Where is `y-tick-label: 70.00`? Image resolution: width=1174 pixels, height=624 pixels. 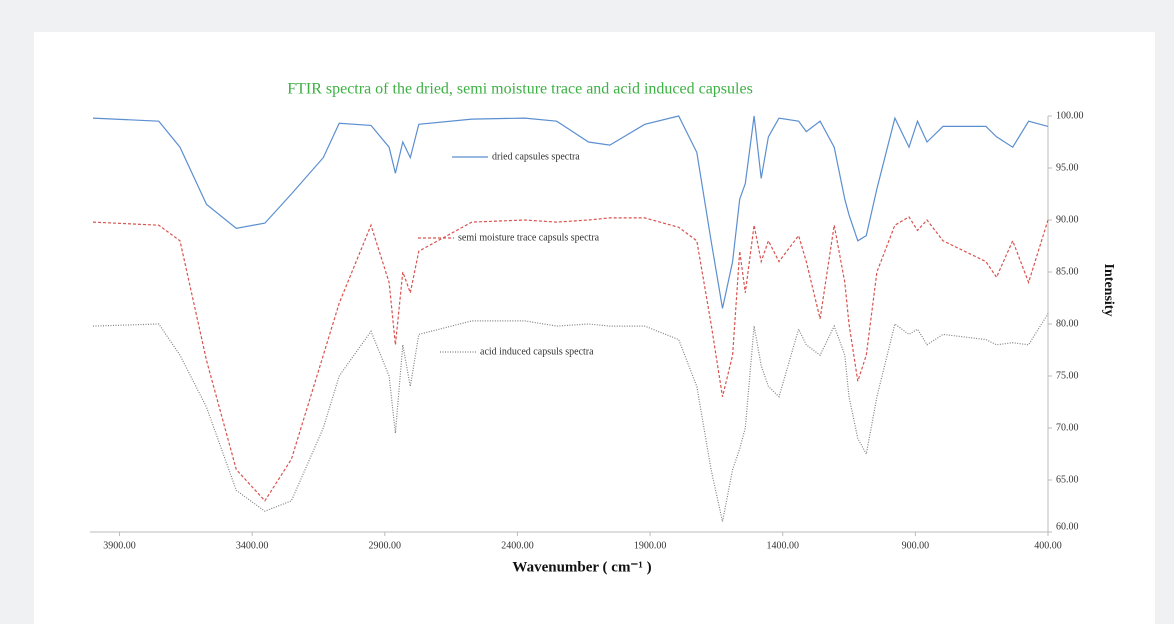
y-tick-label: 70.00 is located at coordinates (1067, 427).